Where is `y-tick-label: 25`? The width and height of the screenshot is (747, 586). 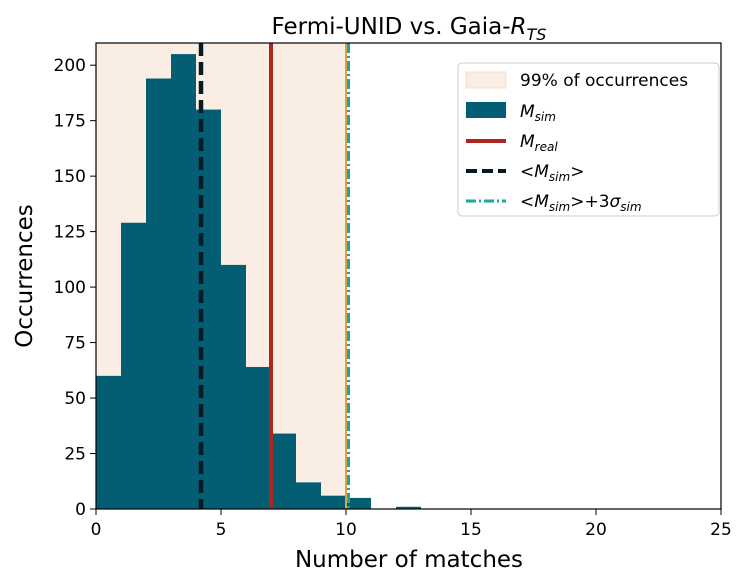 y-tick-label: 25 is located at coordinates (75, 455).